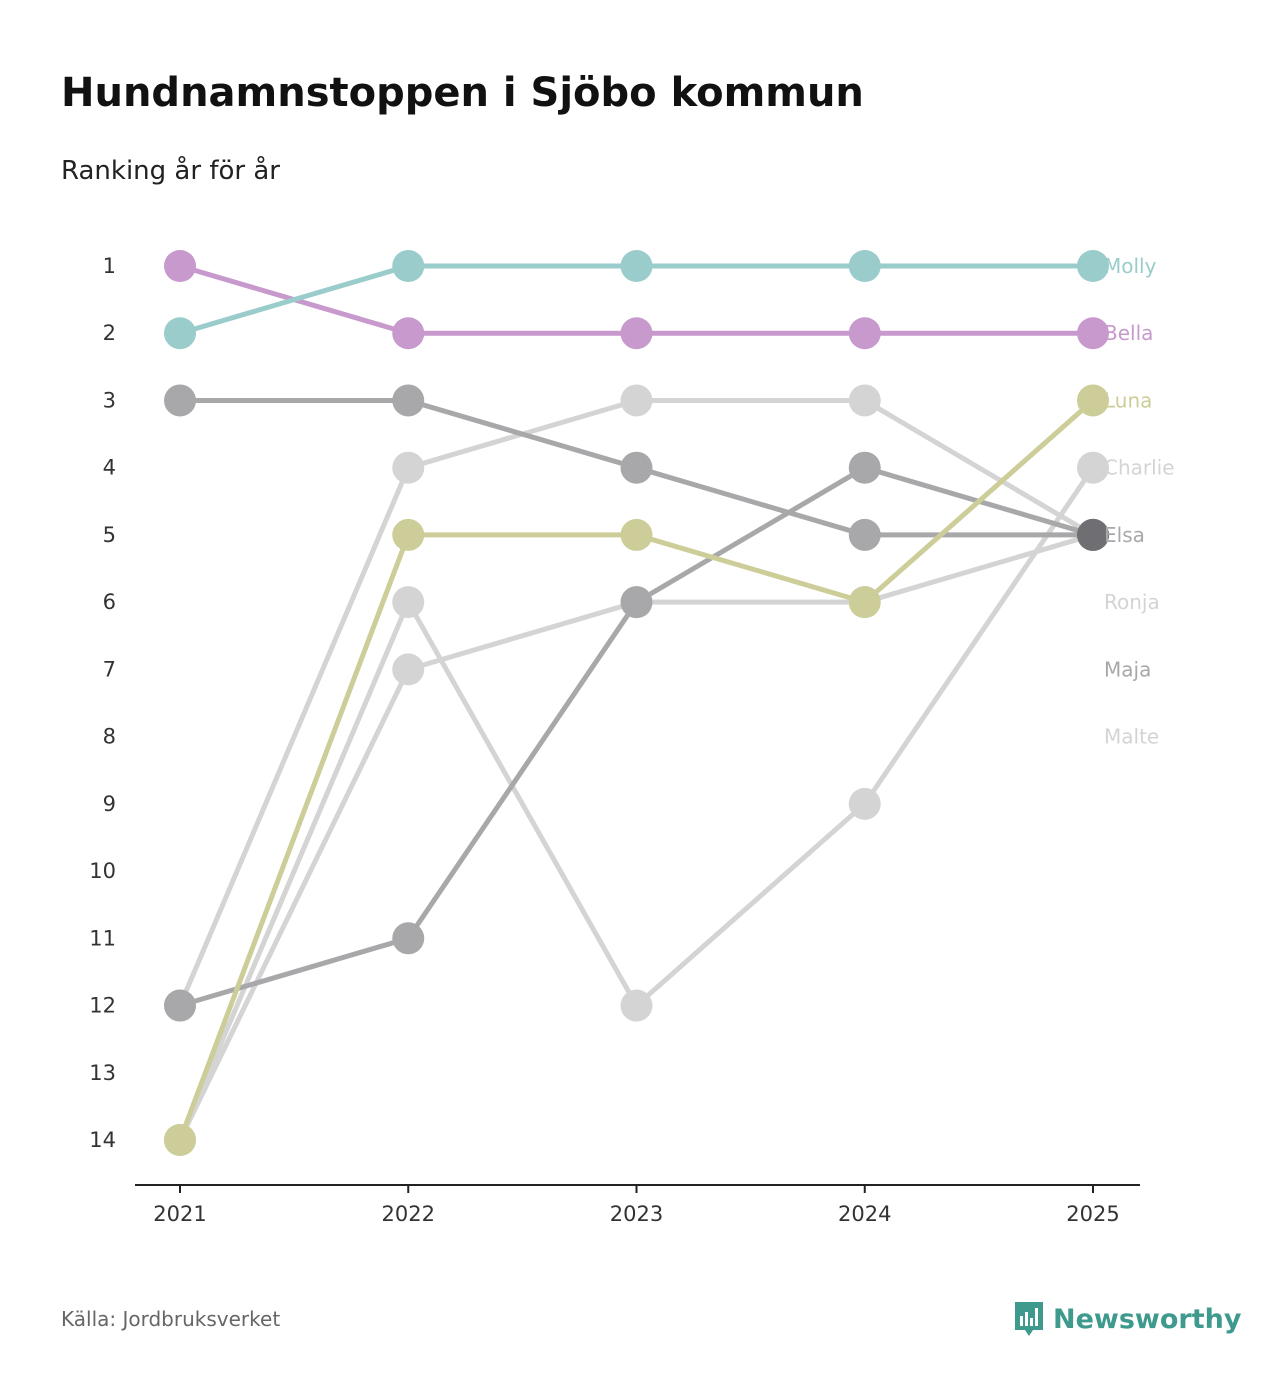 The image size is (1272, 1400). I want to click on end-label-bella: Bella, so click(1128, 333).